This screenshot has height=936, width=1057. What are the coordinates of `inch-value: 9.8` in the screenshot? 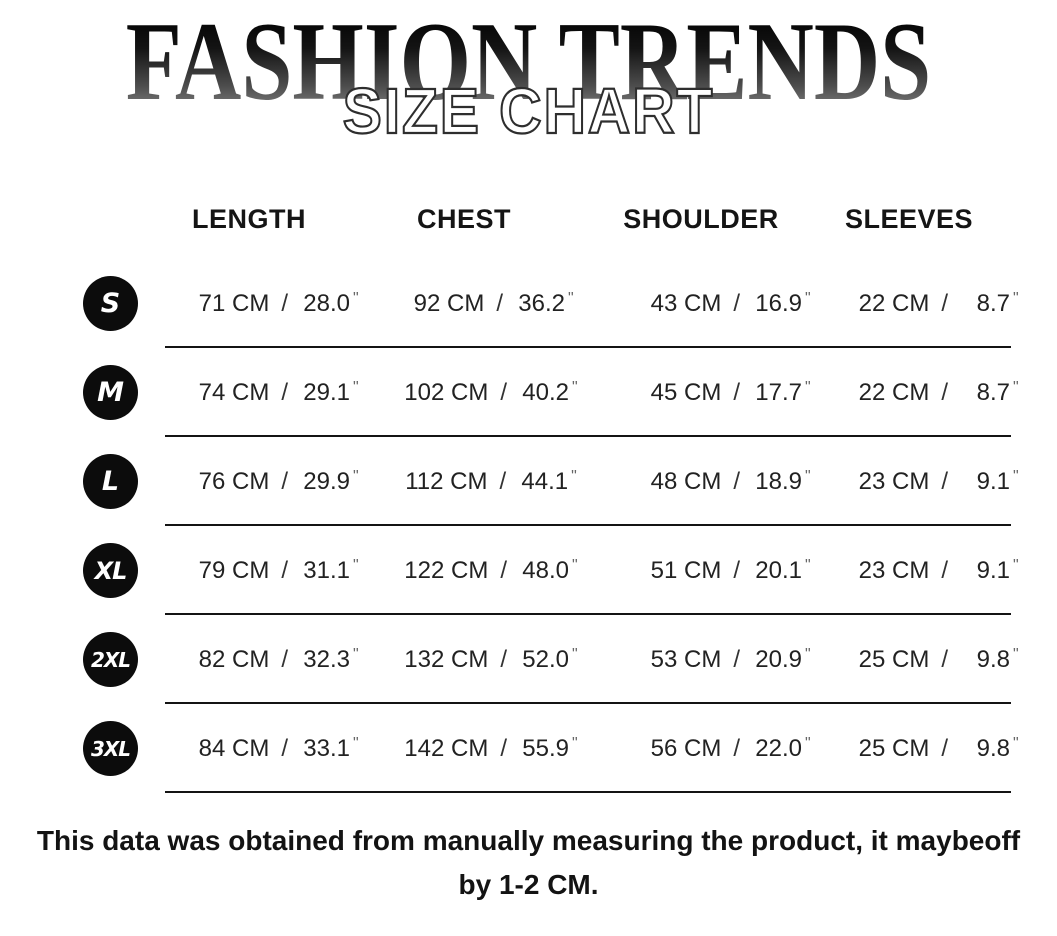 It's located at (993, 659).